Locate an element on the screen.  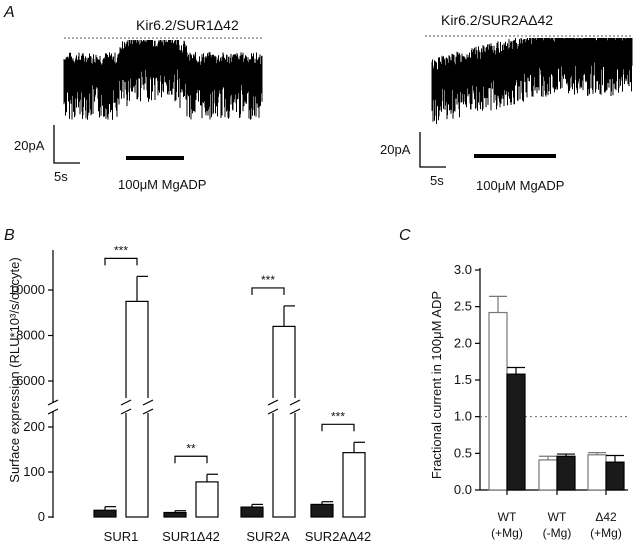
left-scale-time: 5s is located at coordinates (61, 176).